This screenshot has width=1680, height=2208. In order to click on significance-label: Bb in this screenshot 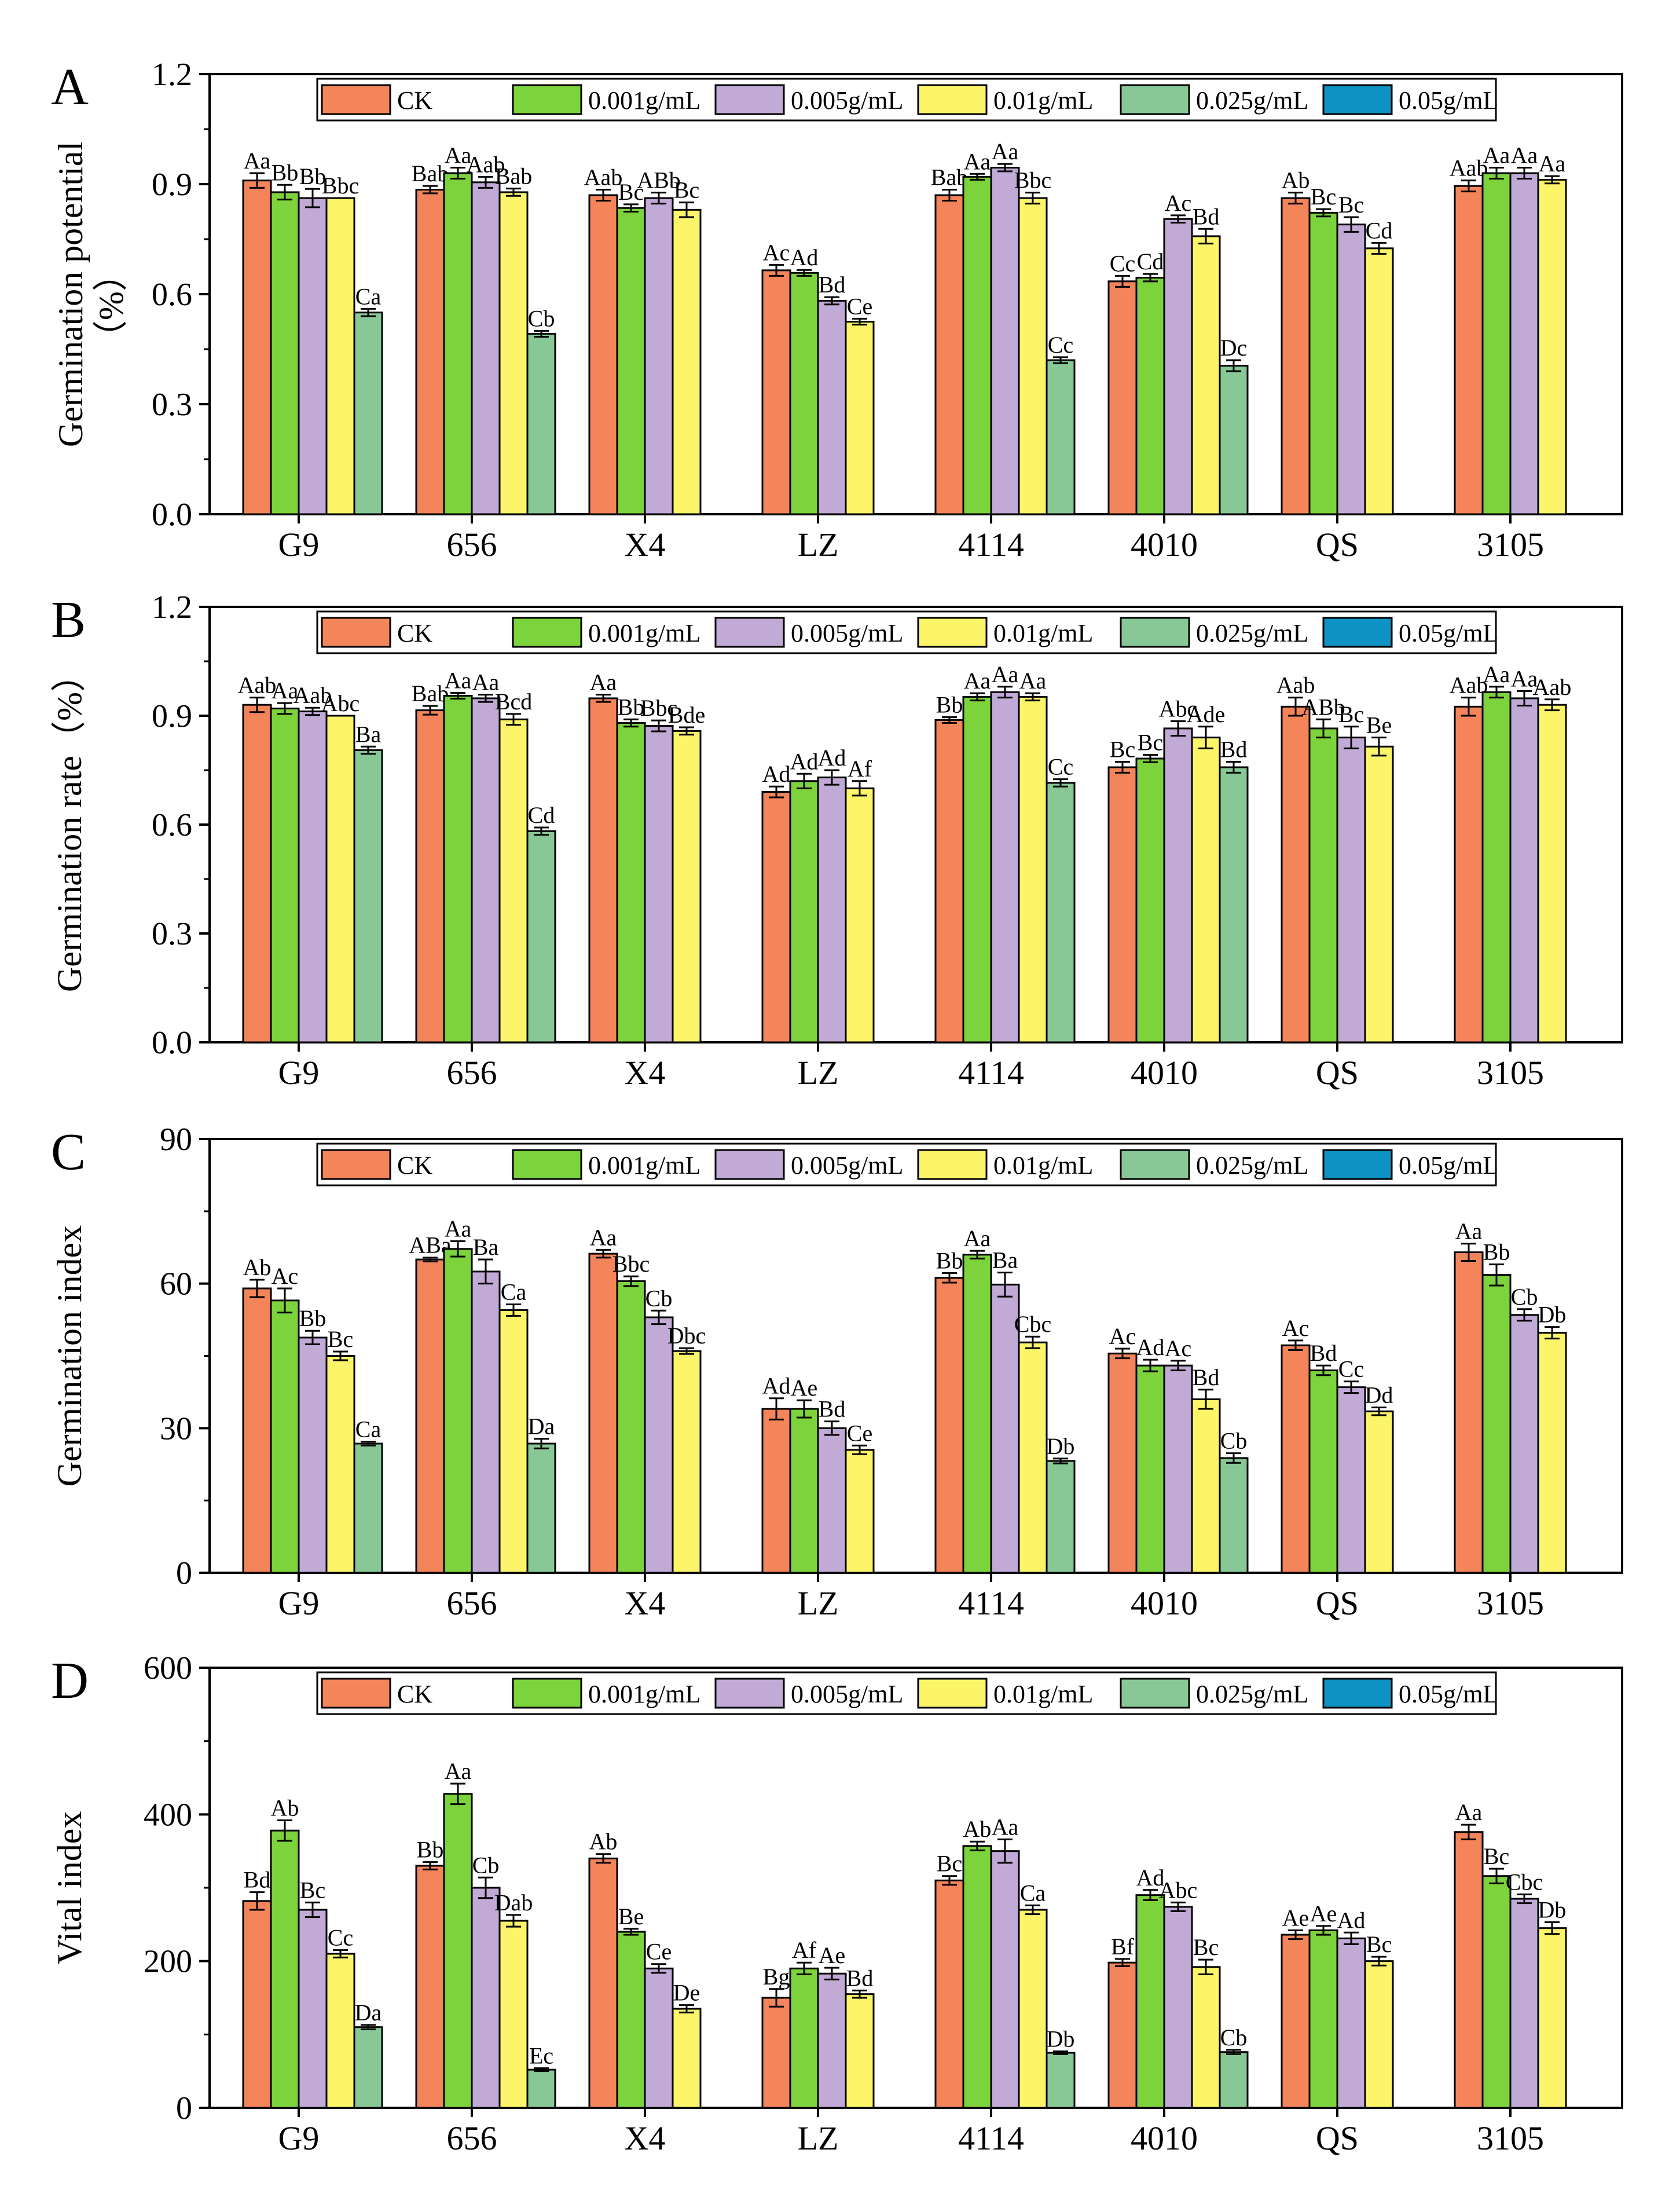, I will do `click(313, 1318)`.